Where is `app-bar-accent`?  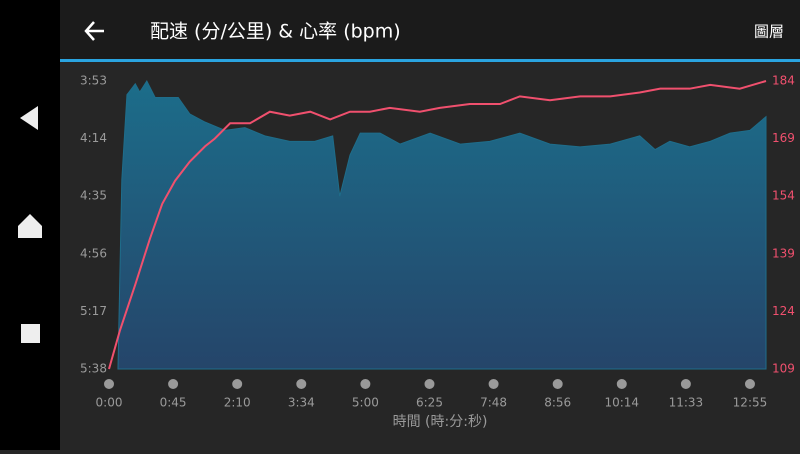
app-bar-accent is located at coordinates (430, 60).